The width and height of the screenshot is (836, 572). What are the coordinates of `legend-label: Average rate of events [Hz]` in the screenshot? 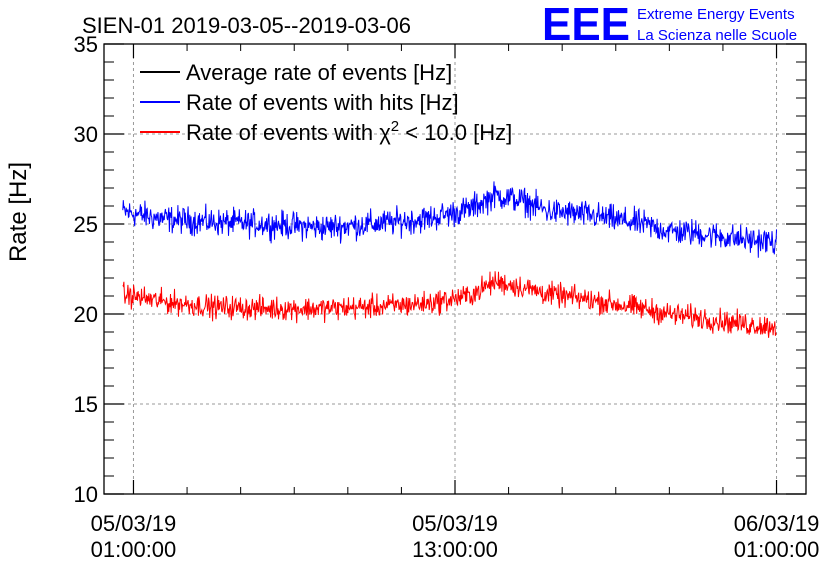 It's located at (319, 72).